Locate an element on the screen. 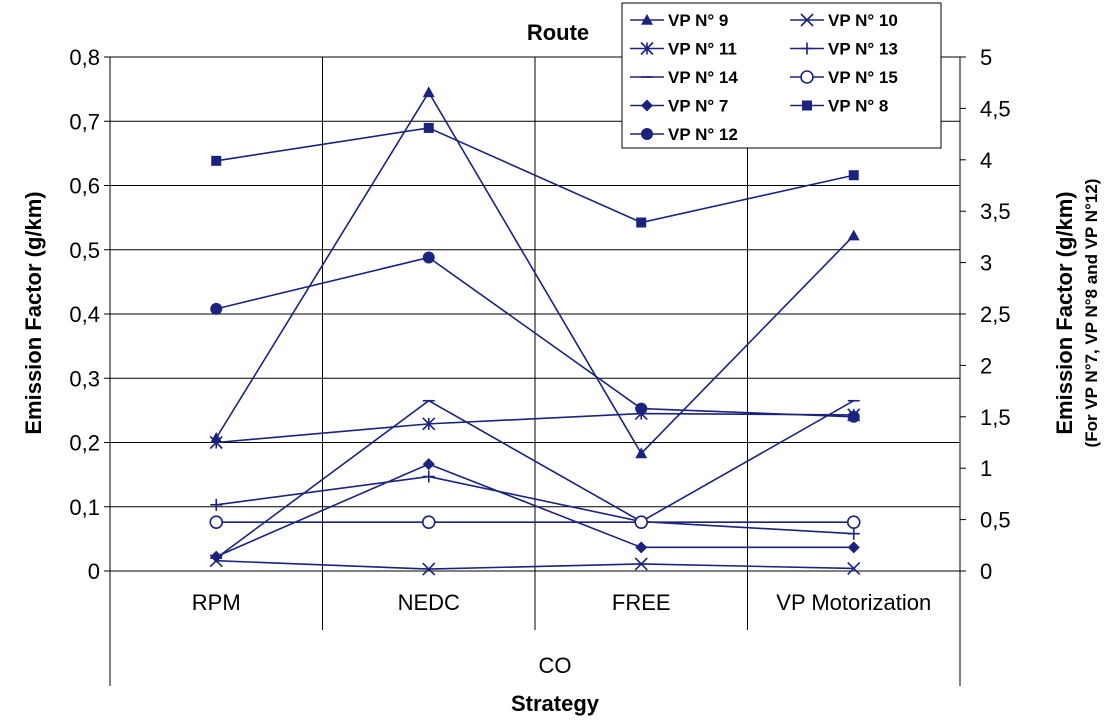  legend-item: VP N° 8 is located at coordinates (839, 106).